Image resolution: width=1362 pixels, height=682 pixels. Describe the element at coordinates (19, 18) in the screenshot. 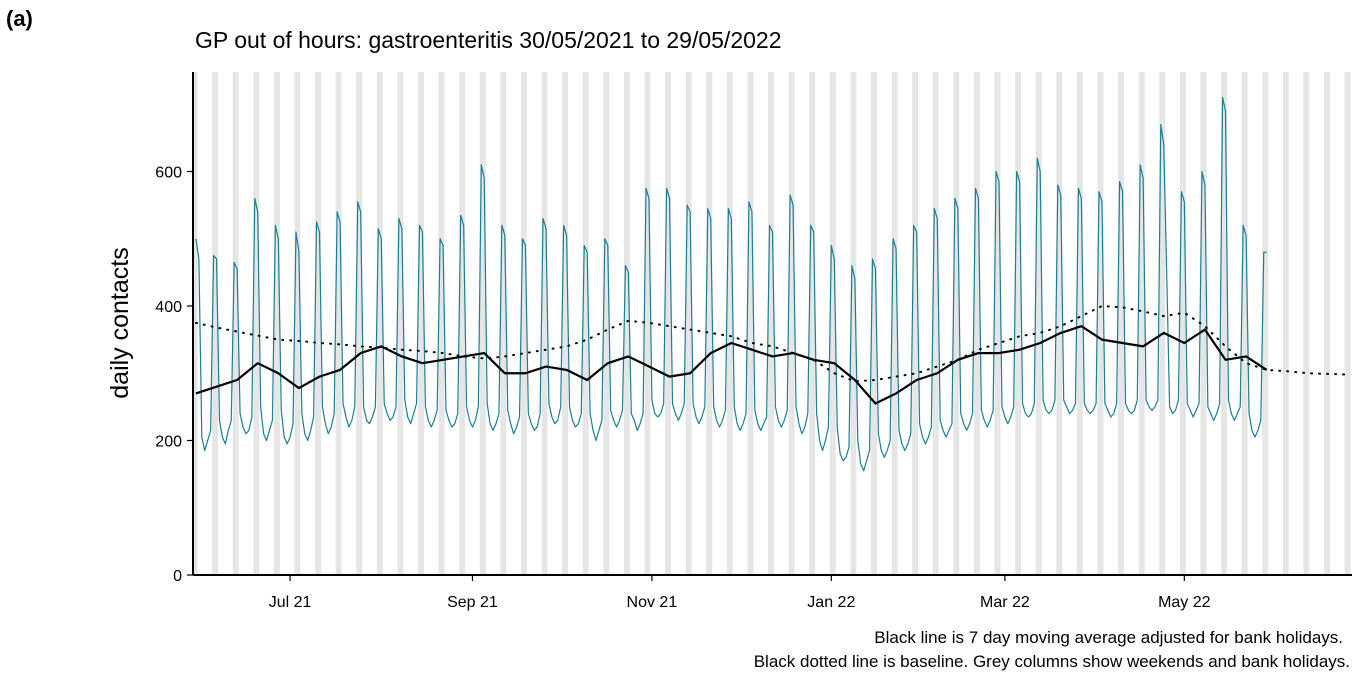

I see `panel-label: (a)` at that location.